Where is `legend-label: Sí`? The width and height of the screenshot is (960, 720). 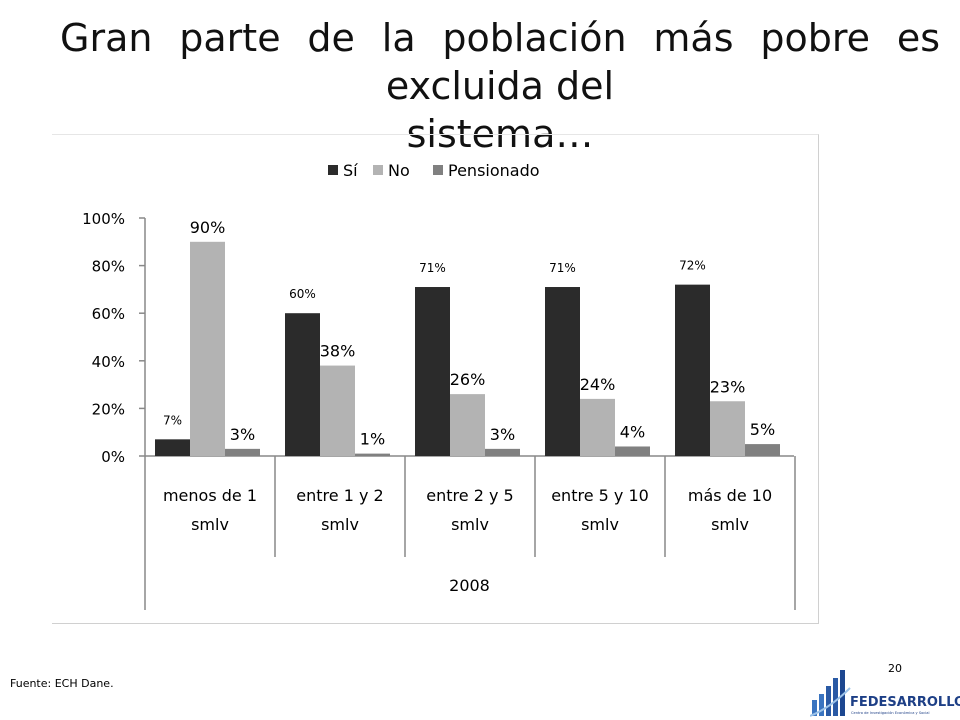
legend-label: Sí is located at coordinates (350, 170).